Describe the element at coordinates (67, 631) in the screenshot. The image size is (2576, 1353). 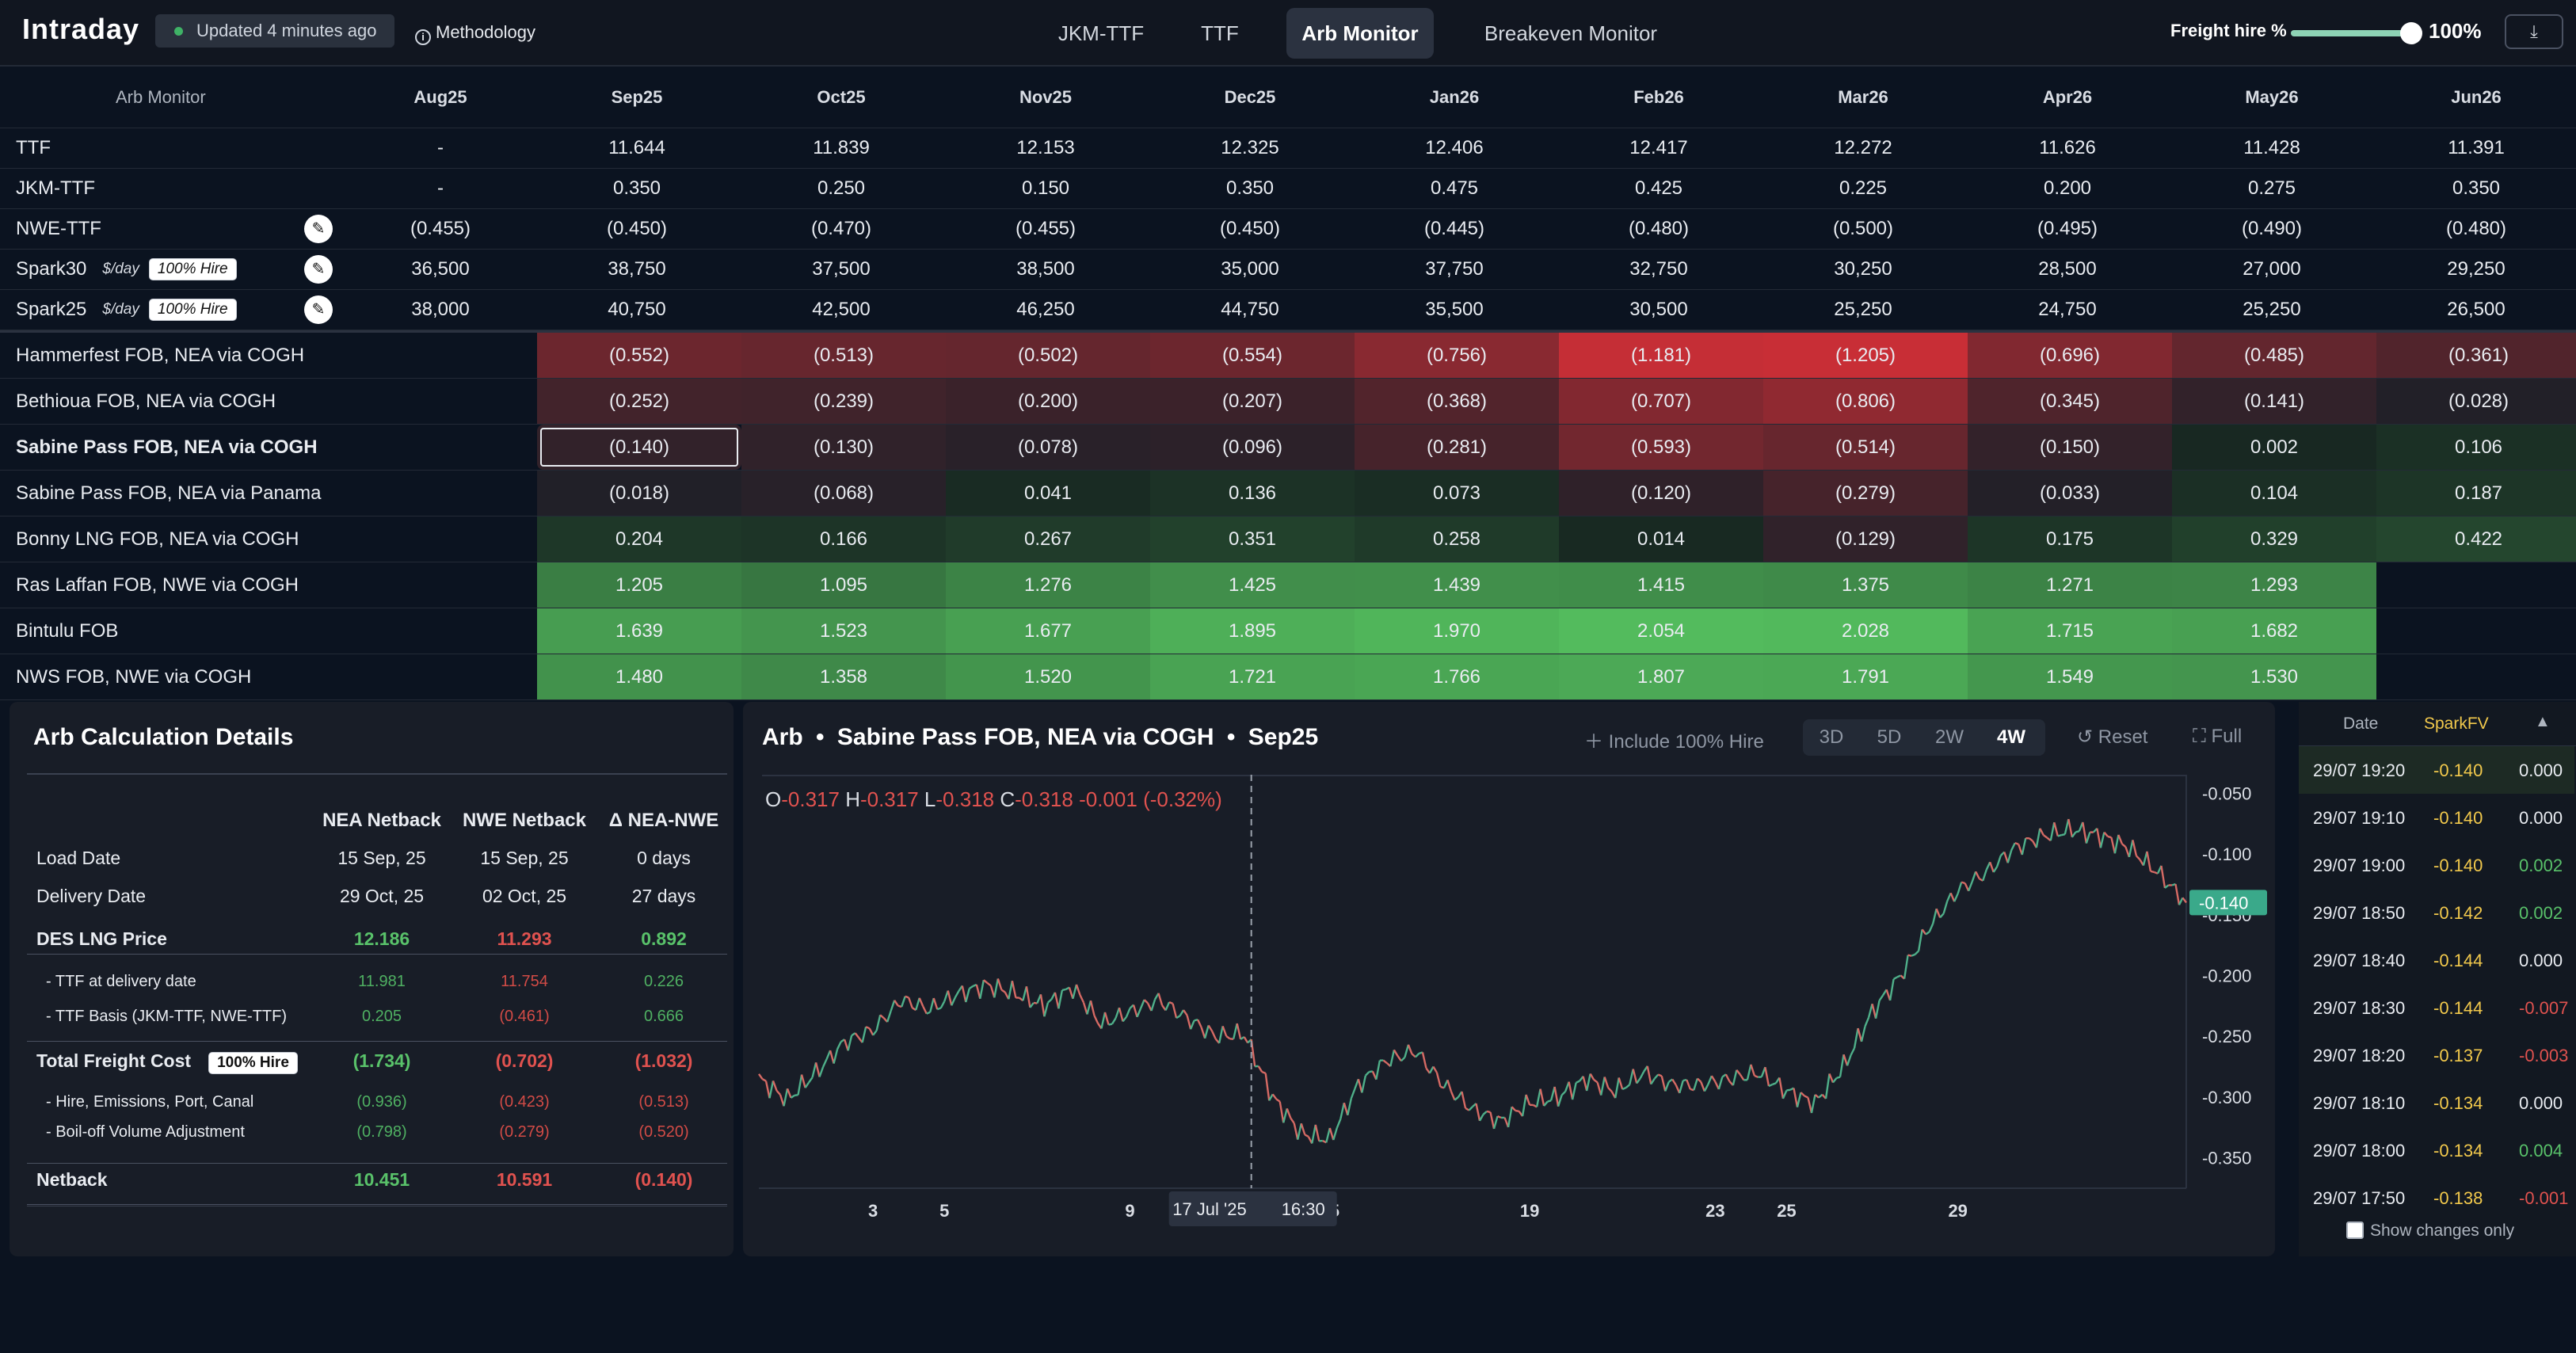
I see `arb-row-label: Bintulu FOB` at that location.